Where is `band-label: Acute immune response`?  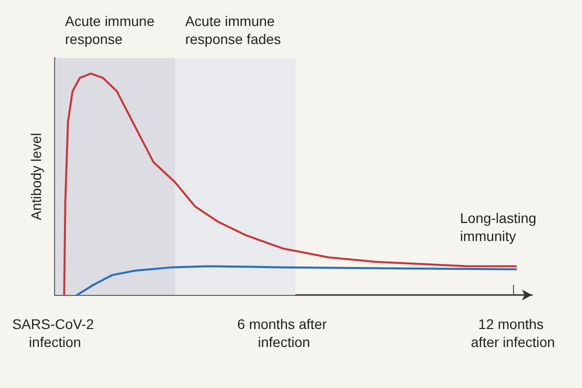
band-label: Acute immune response is located at coordinates (111, 30).